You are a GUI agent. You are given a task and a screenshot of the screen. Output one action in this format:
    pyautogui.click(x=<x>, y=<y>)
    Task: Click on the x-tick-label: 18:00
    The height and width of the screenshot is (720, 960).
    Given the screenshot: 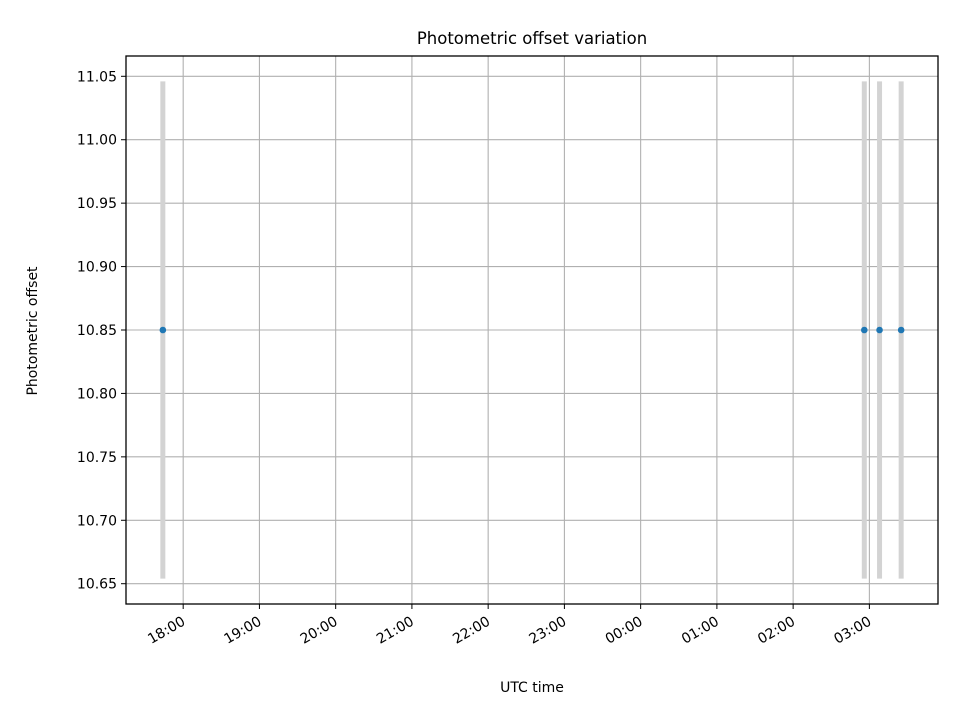 What is the action you would take?
    pyautogui.click(x=166, y=631)
    